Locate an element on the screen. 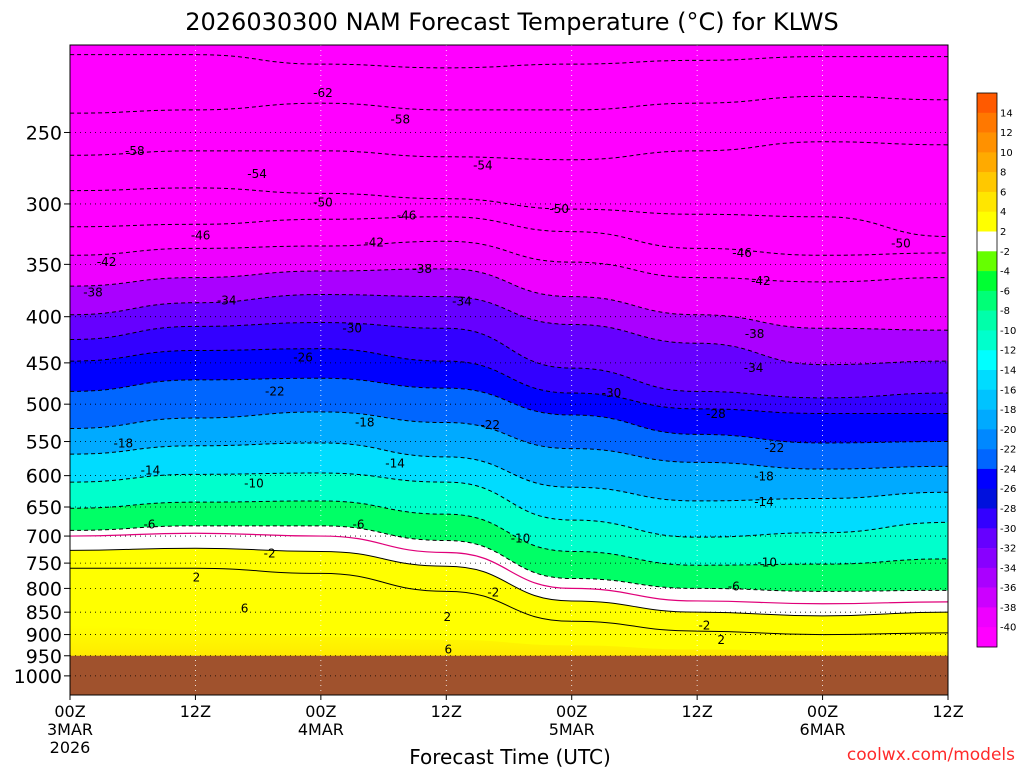  contour-label: -30 is located at coordinates (612, 393).